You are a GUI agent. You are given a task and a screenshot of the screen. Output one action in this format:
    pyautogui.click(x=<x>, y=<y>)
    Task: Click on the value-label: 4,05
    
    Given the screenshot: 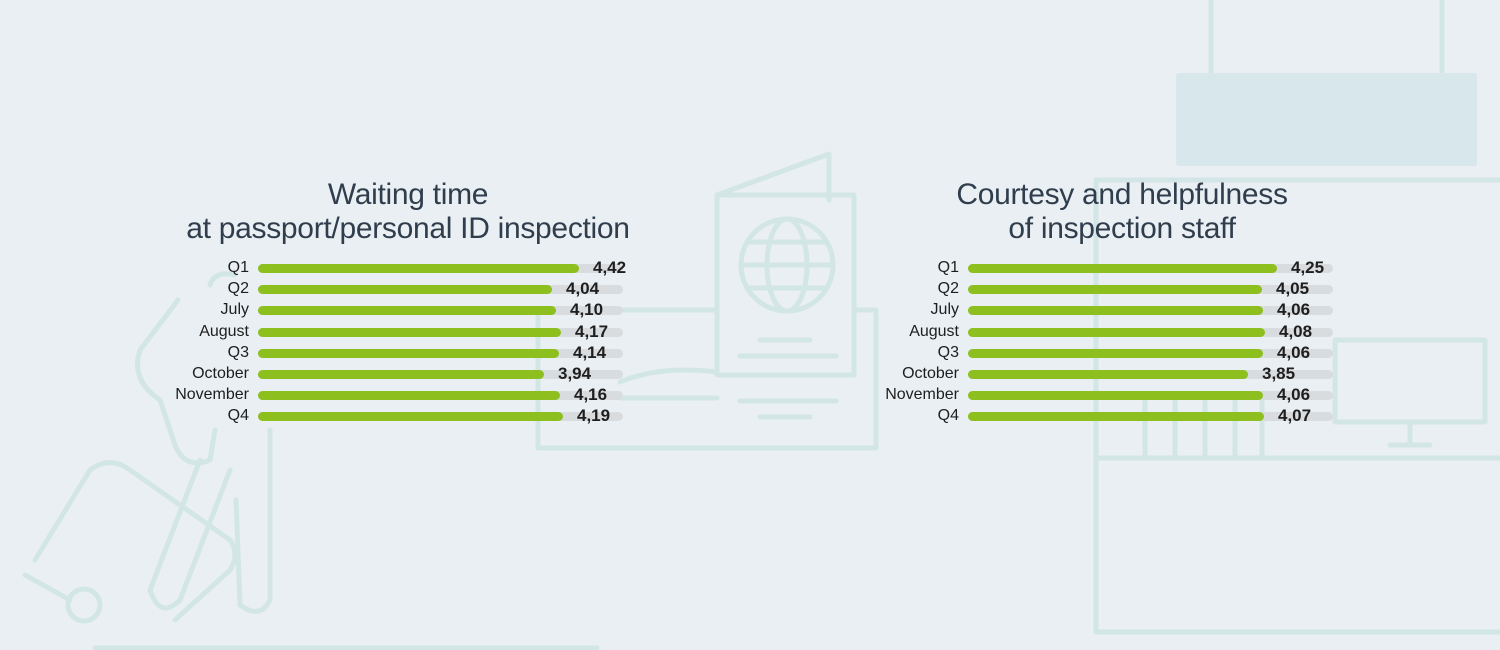 What is the action you would take?
    pyautogui.click(x=1293, y=288)
    